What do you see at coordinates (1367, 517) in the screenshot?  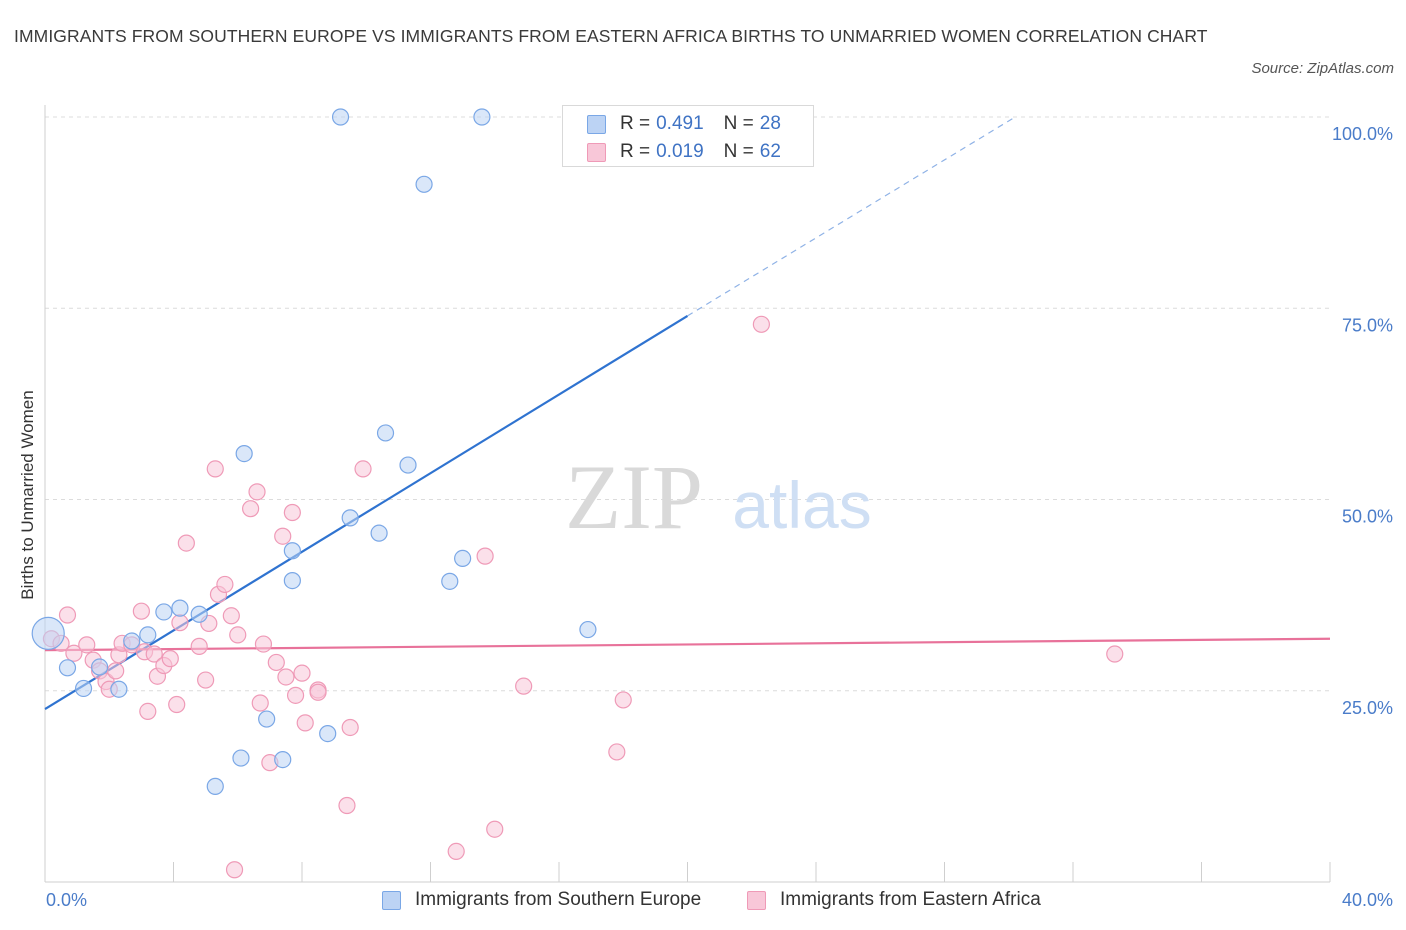 I see `y-tick-label: 50.0%` at bounding box center [1367, 517].